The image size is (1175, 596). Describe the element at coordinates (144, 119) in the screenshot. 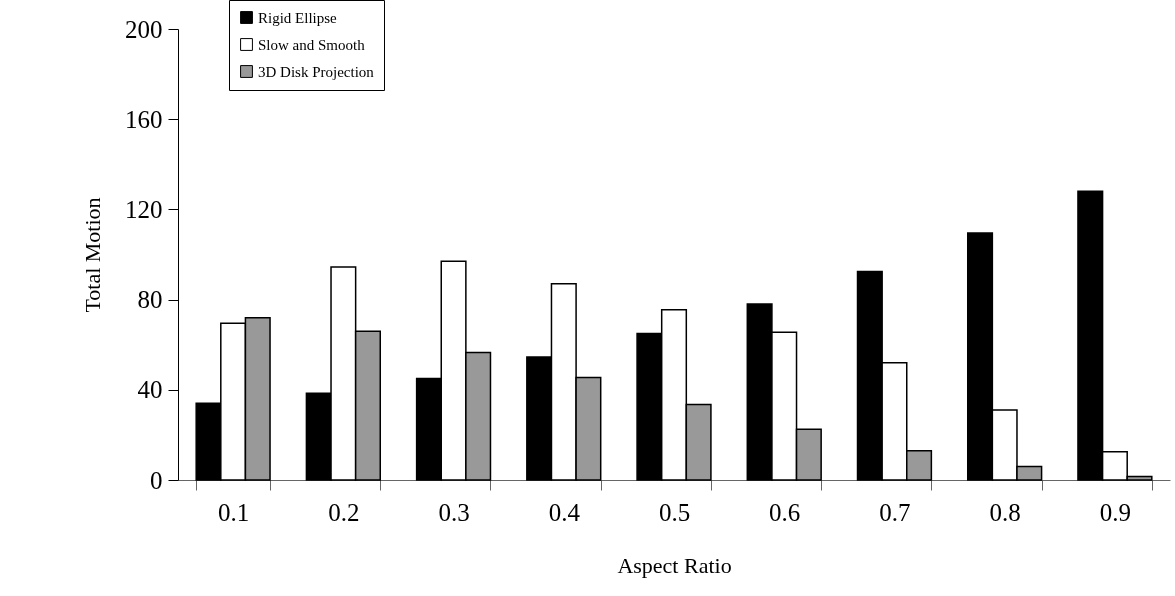

I see `y-tick-label: 160` at that location.